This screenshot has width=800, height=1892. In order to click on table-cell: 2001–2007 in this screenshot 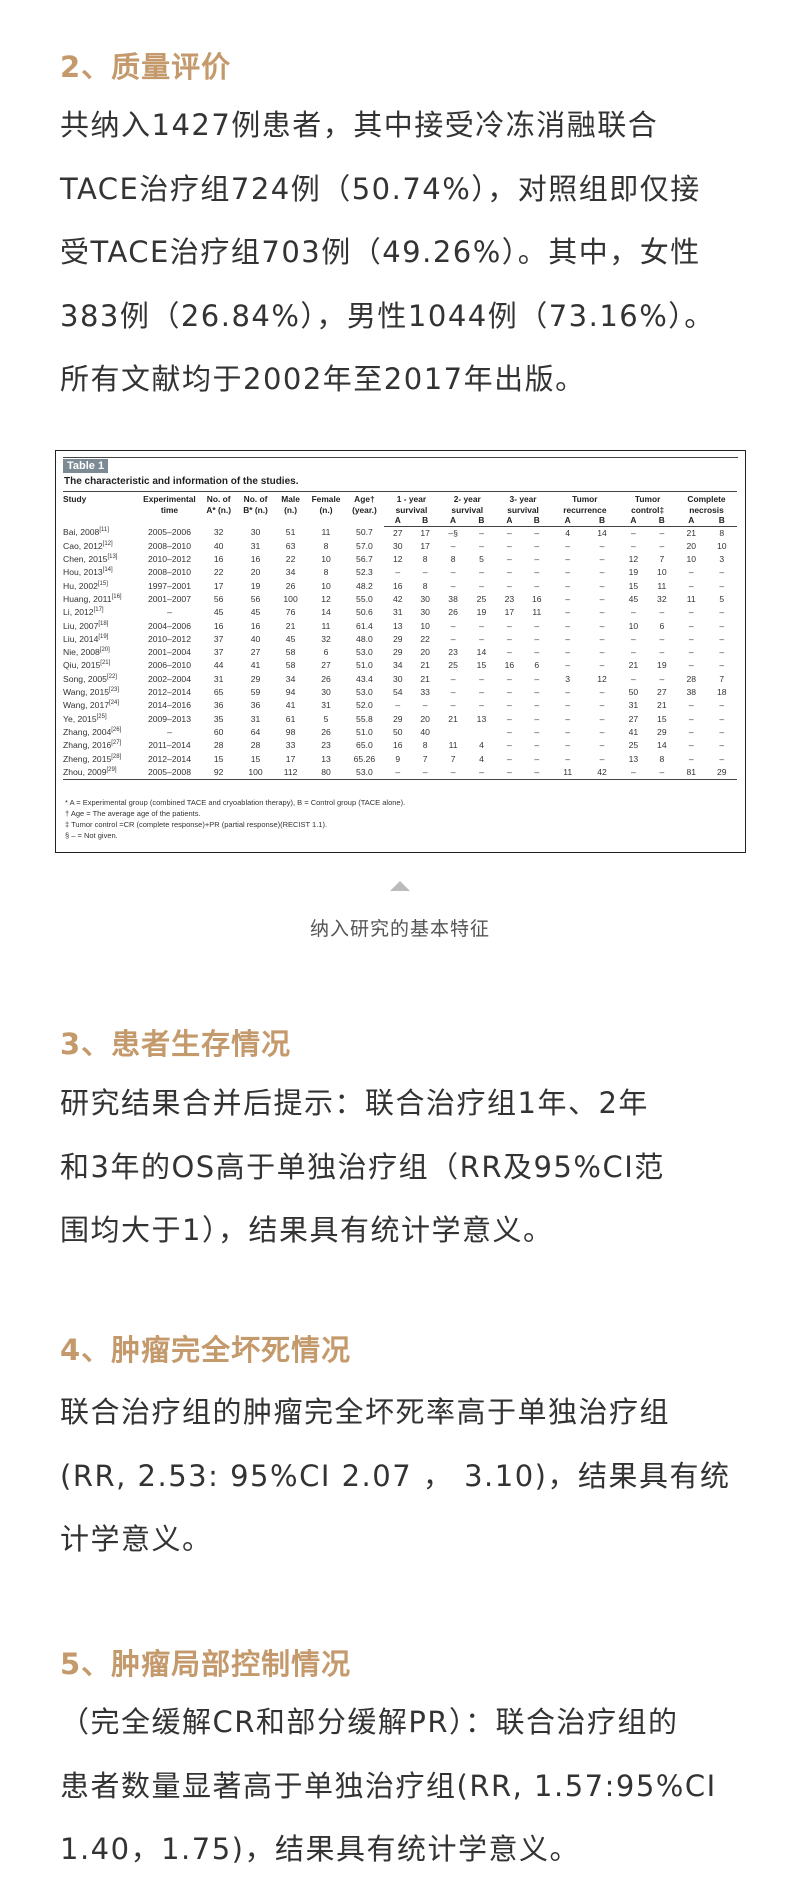, I will do `click(169, 598)`.